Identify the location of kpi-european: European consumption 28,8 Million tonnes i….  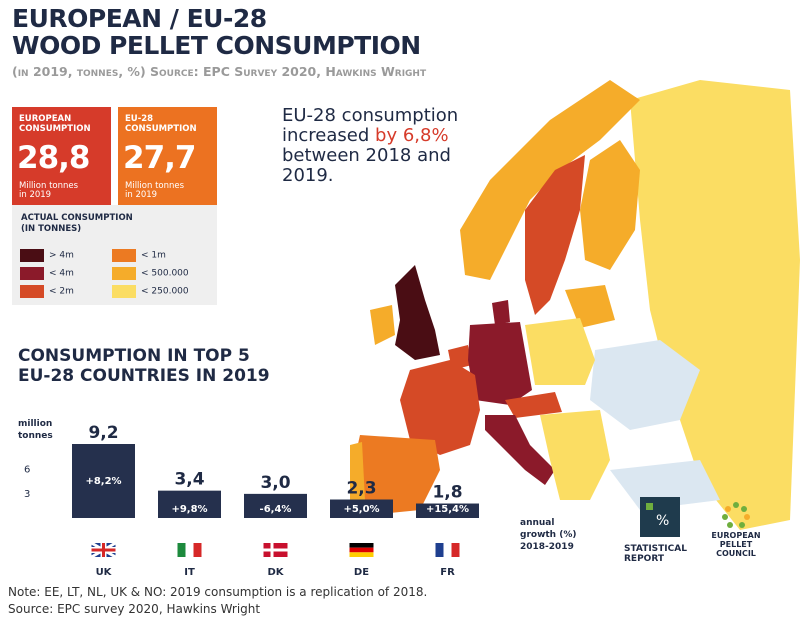
(61, 156).